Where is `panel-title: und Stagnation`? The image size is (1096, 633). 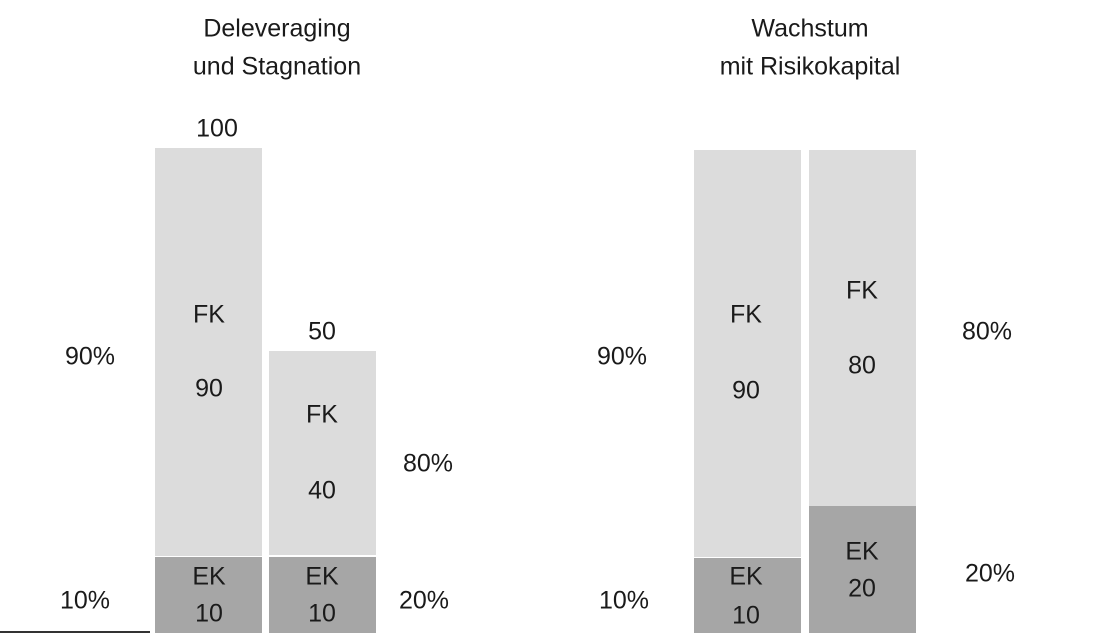
panel-title: und Stagnation is located at coordinates (277, 67).